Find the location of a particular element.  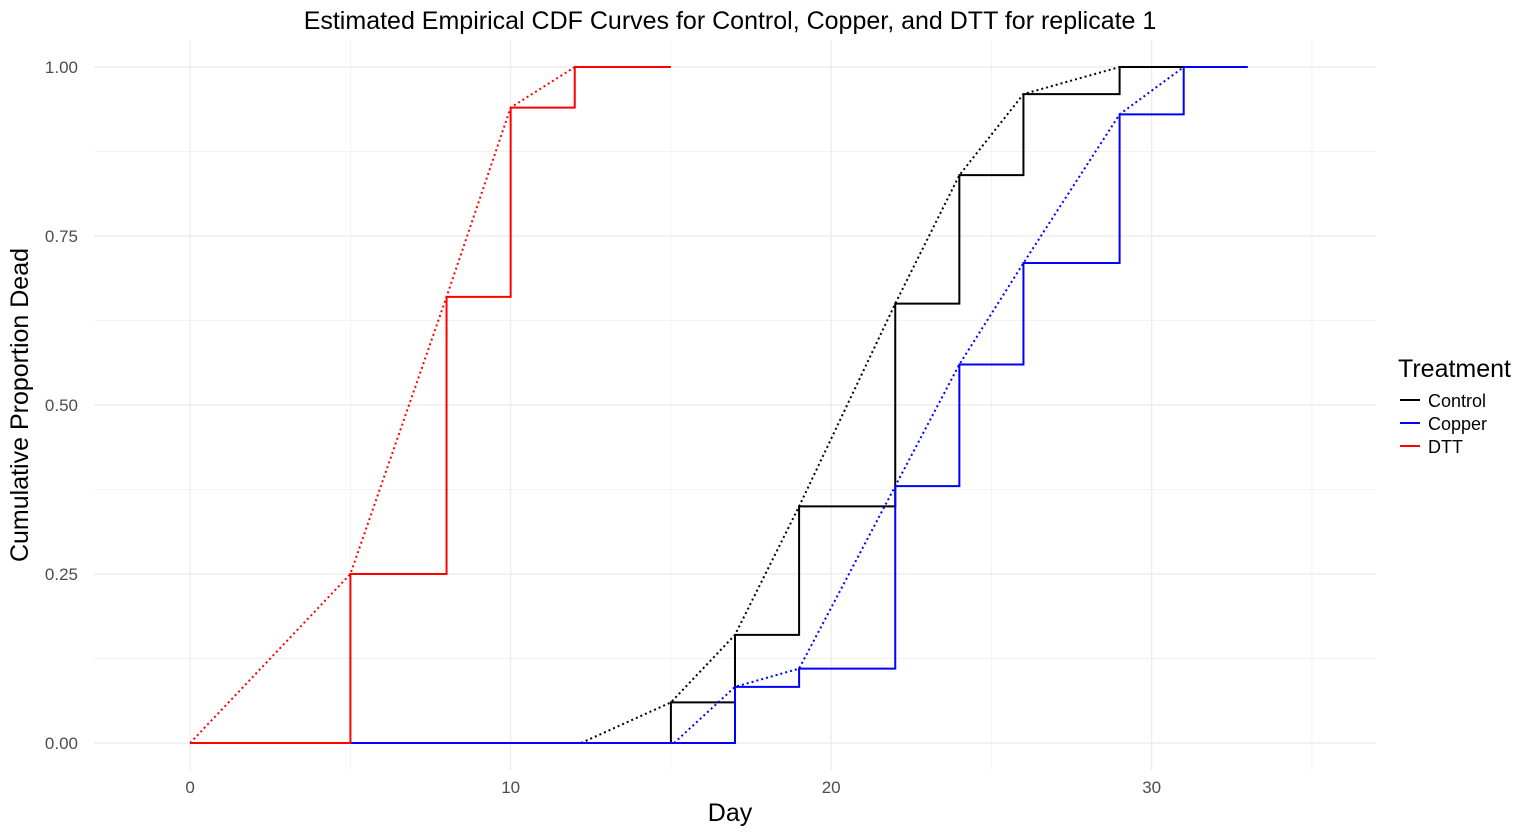

legend-label-copper: Copper is located at coordinates (1457, 424).